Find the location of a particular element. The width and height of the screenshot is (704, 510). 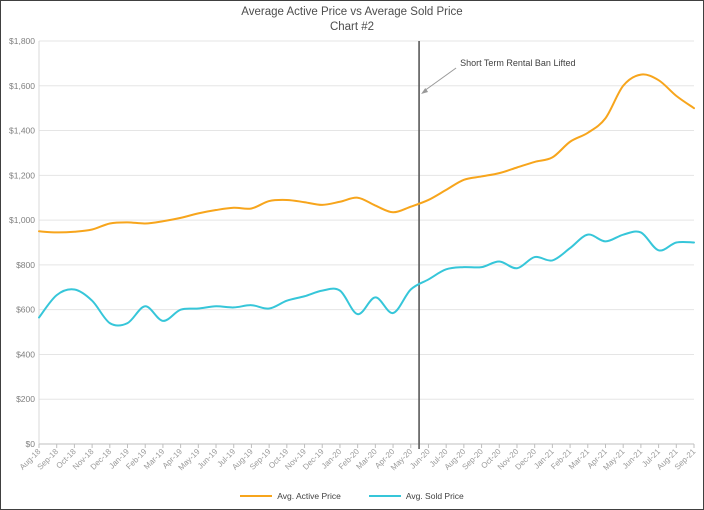

x-axis-label: Jun-20 is located at coordinates (420, 459).